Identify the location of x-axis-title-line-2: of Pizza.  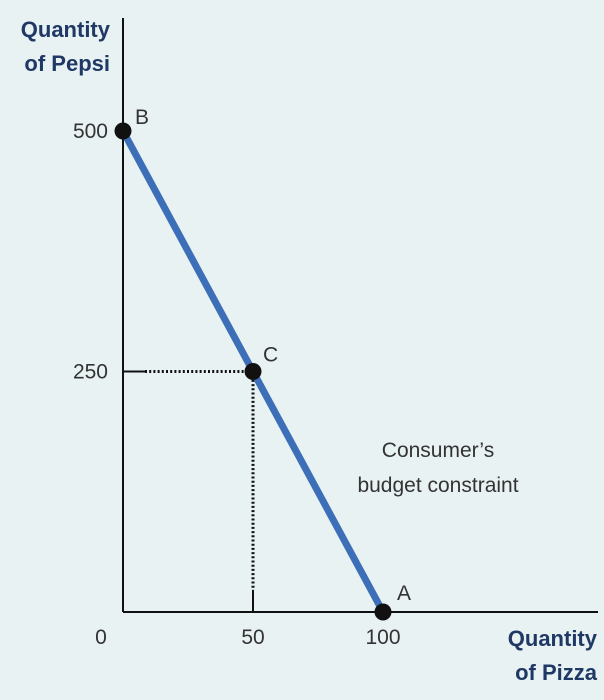
(556, 672).